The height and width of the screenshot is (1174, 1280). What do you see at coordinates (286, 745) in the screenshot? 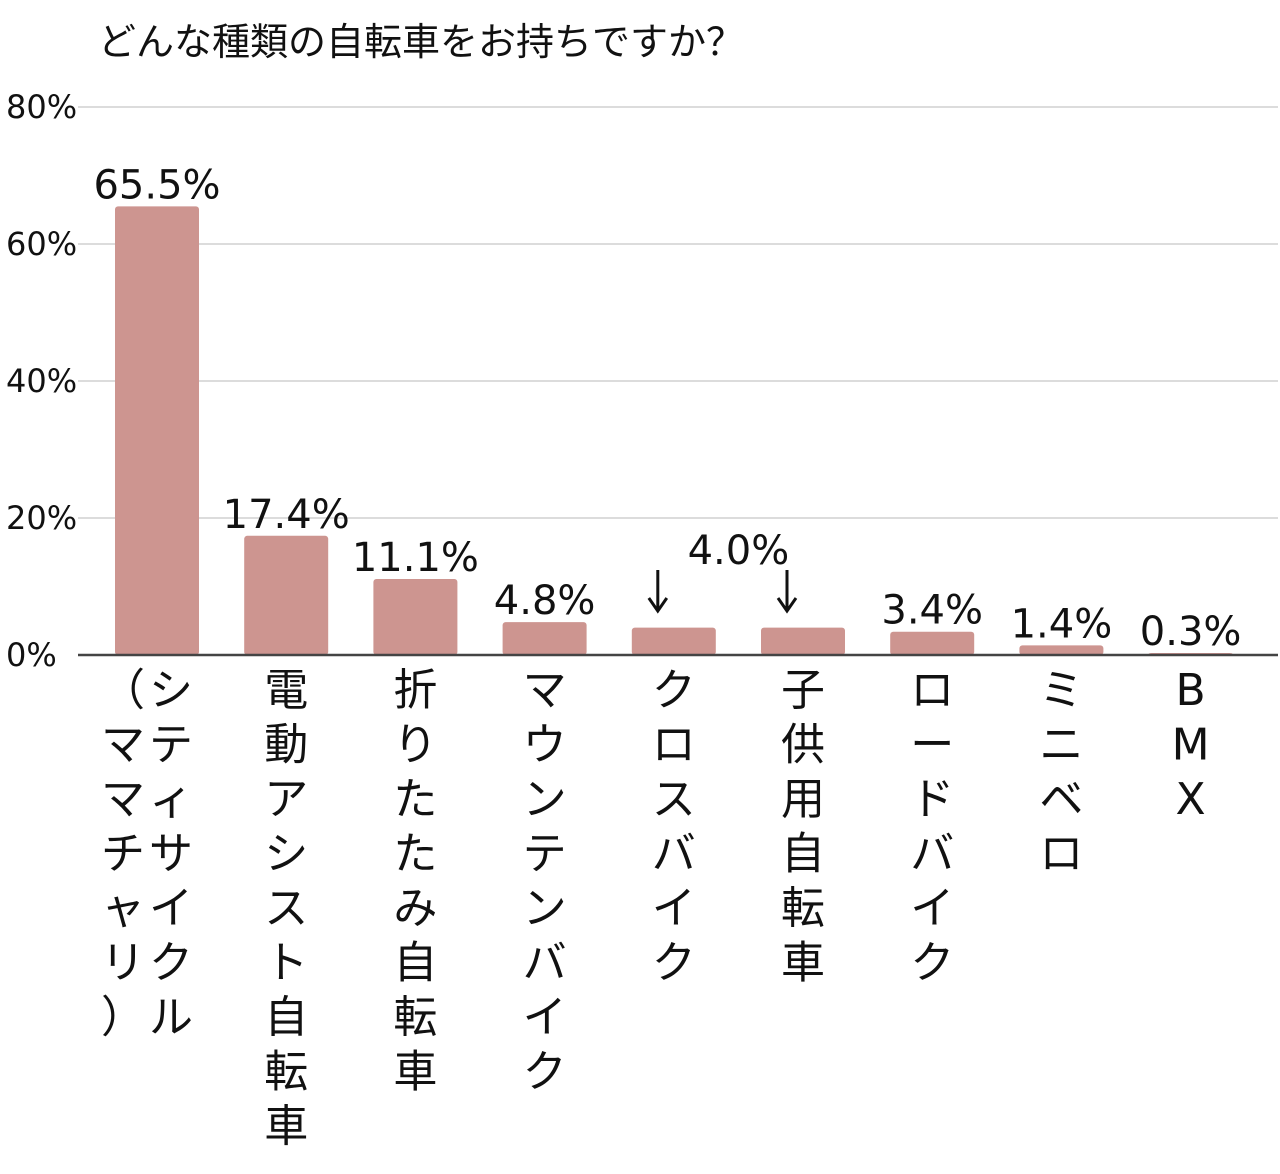
I see `category-char: 動` at bounding box center [286, 745].